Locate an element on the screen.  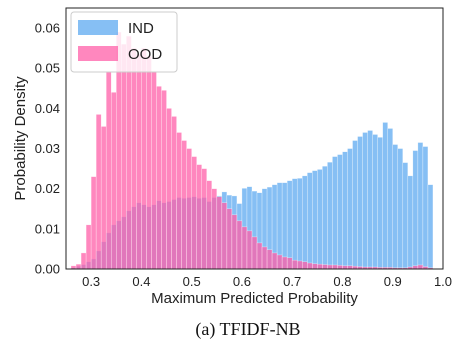
legend-label-ind: IND is located at coordinates (141, 28).